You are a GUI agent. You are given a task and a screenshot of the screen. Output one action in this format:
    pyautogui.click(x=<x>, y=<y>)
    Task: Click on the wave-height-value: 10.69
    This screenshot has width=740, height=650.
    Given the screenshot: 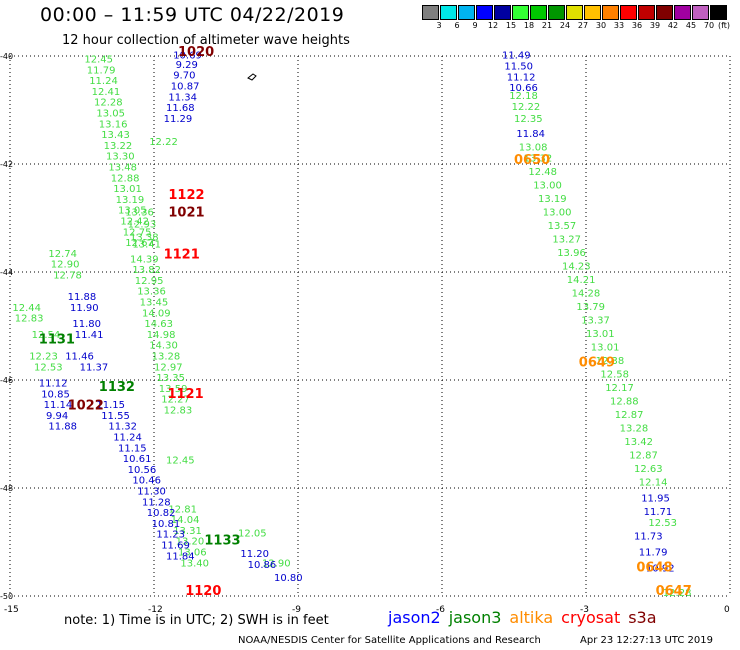 What is the action you would take?
    pyautogui.click(x=187, y=56)
    